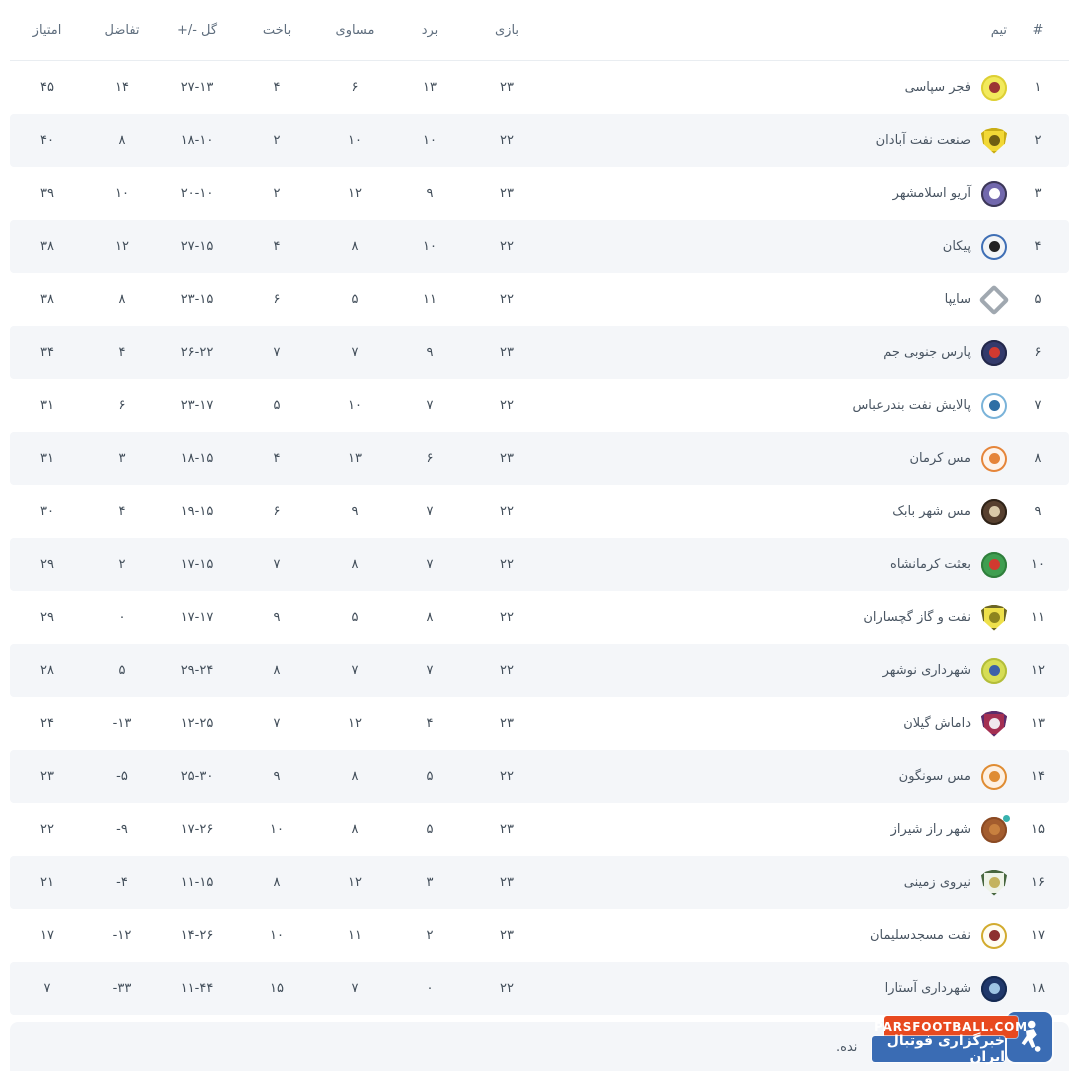 This screenshot has height=1071, width=1079. Describe the element at coordinates (775, 458) in the screenshot. I see `team-cell: مس کرمان` at that location.